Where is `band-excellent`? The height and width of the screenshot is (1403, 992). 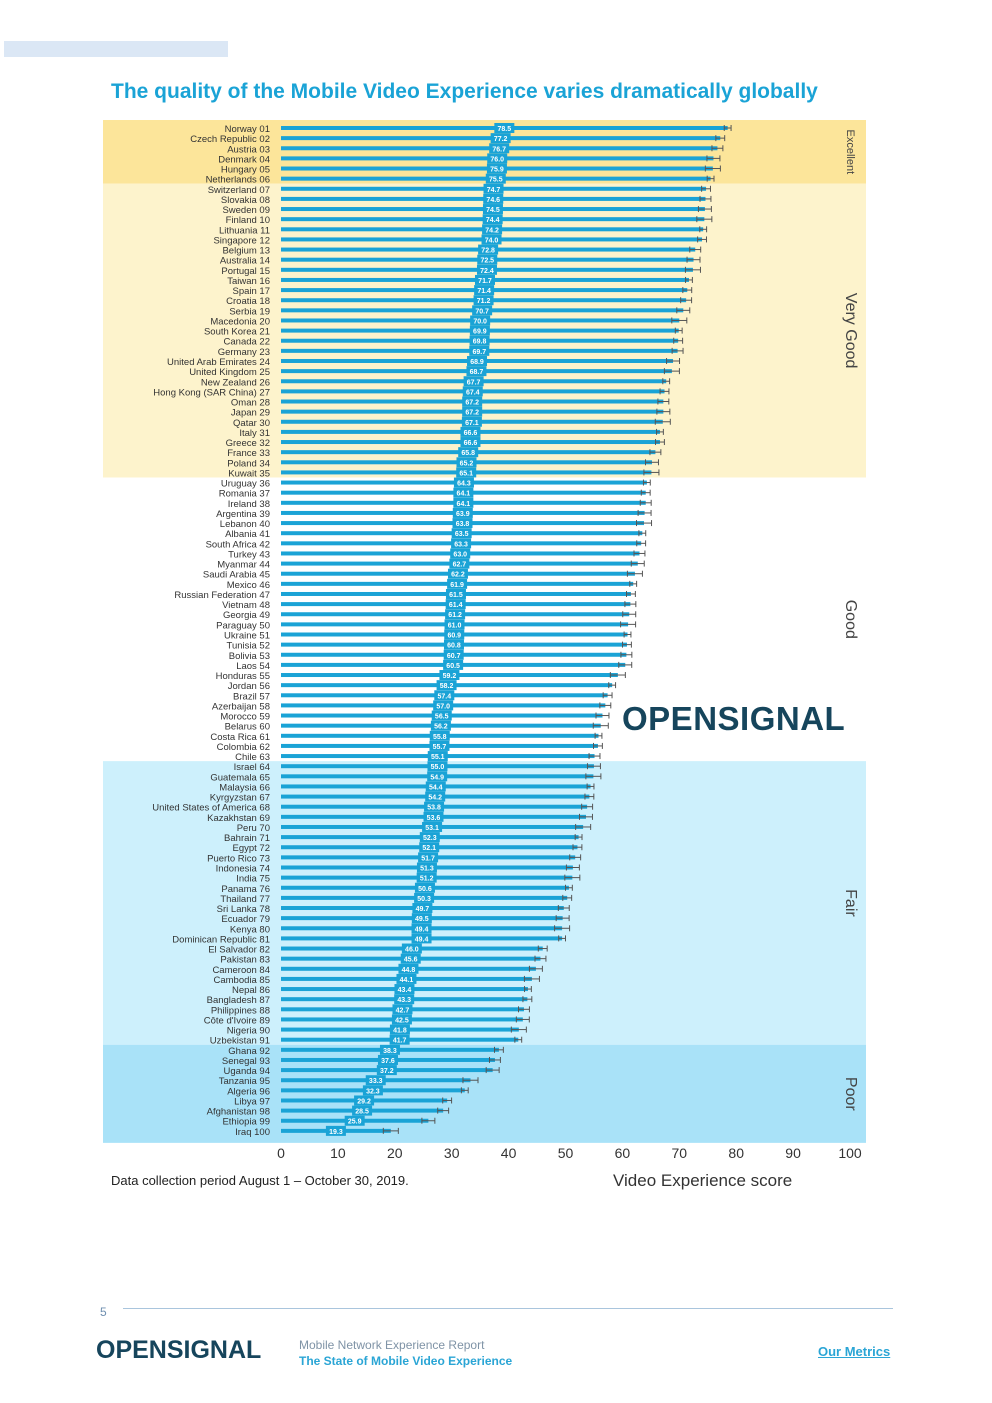
band-excellent is located at coordinates (484, 152).